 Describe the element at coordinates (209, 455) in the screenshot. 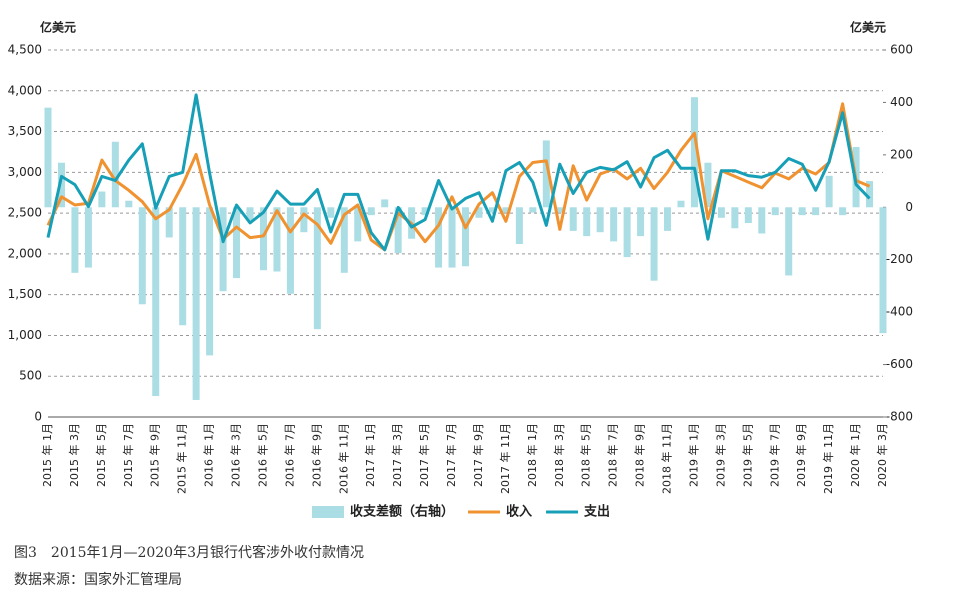

I see `x-tick-label: 2016 年 1月` at that location.